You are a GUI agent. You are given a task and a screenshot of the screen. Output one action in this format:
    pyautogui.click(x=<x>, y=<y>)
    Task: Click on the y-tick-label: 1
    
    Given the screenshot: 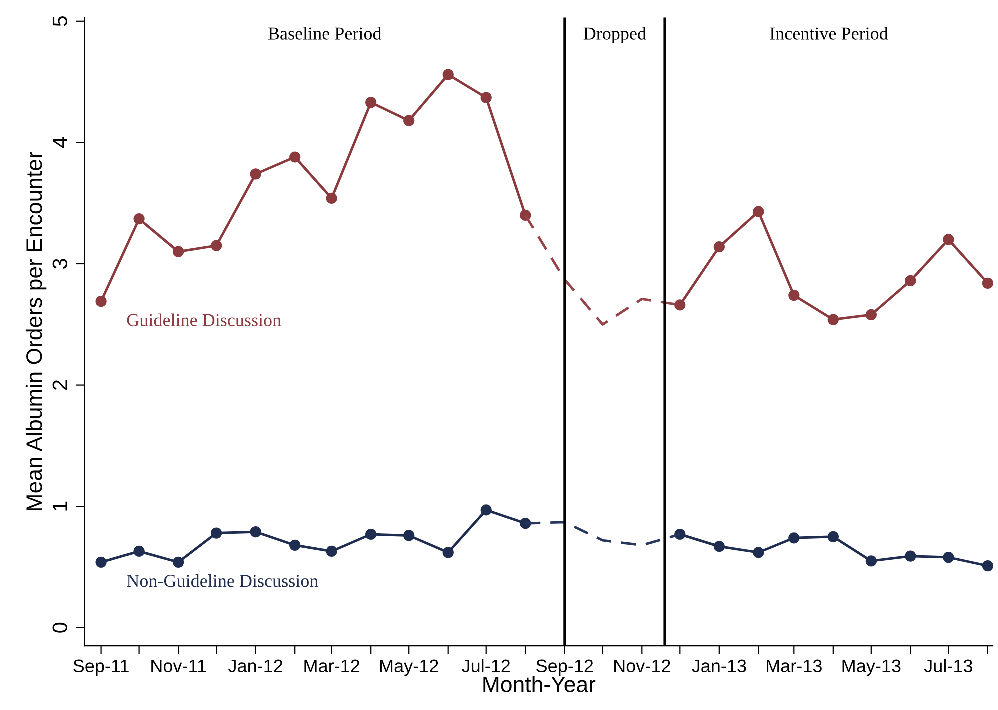 What is the action you would take?
    pyautogui.click(x=60, y=506)
    